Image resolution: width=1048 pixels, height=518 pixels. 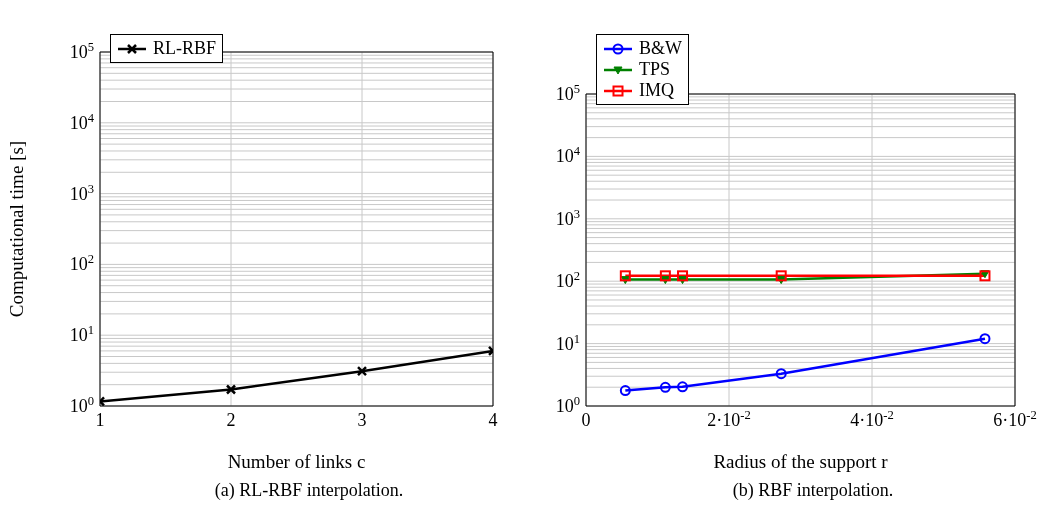 What do you see at coordinates (656, 90) in the screenshot?
I see `legend-label: IMQ` at bounding box center [656, 90].